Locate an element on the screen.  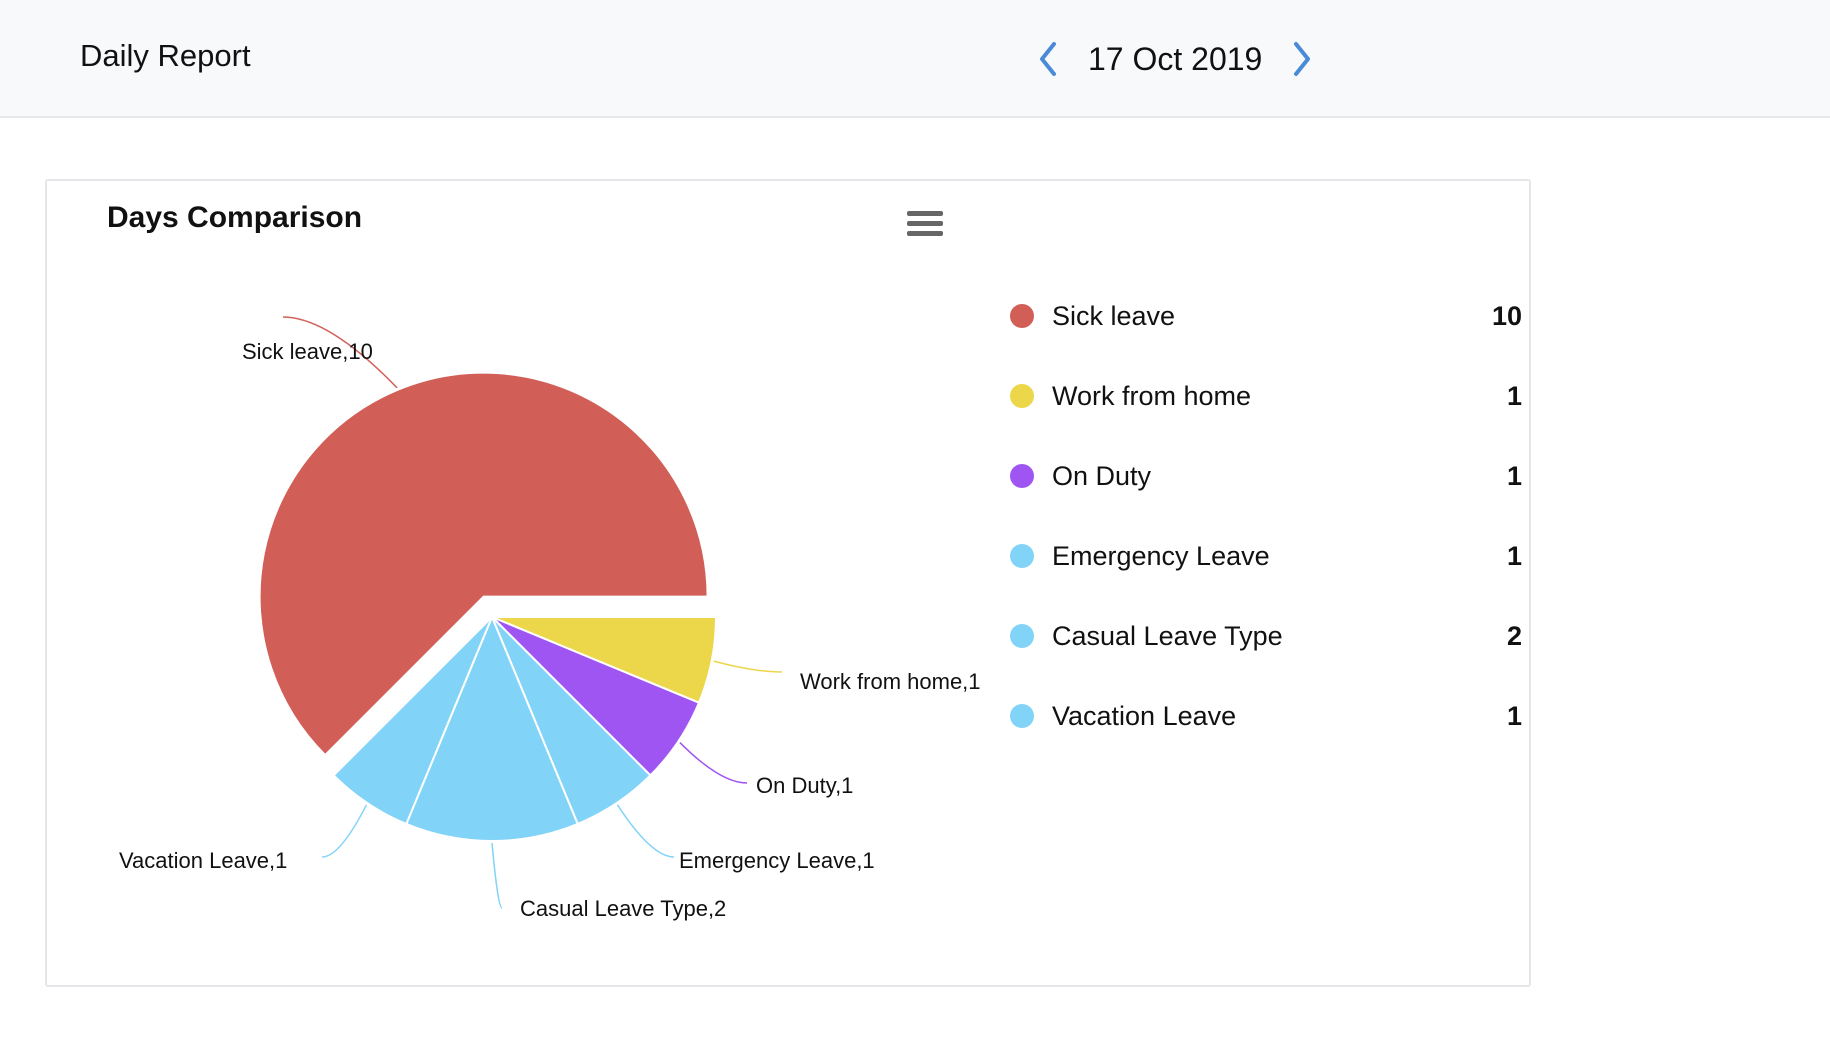
previous-day-button is located at coordinates (1048, 59).